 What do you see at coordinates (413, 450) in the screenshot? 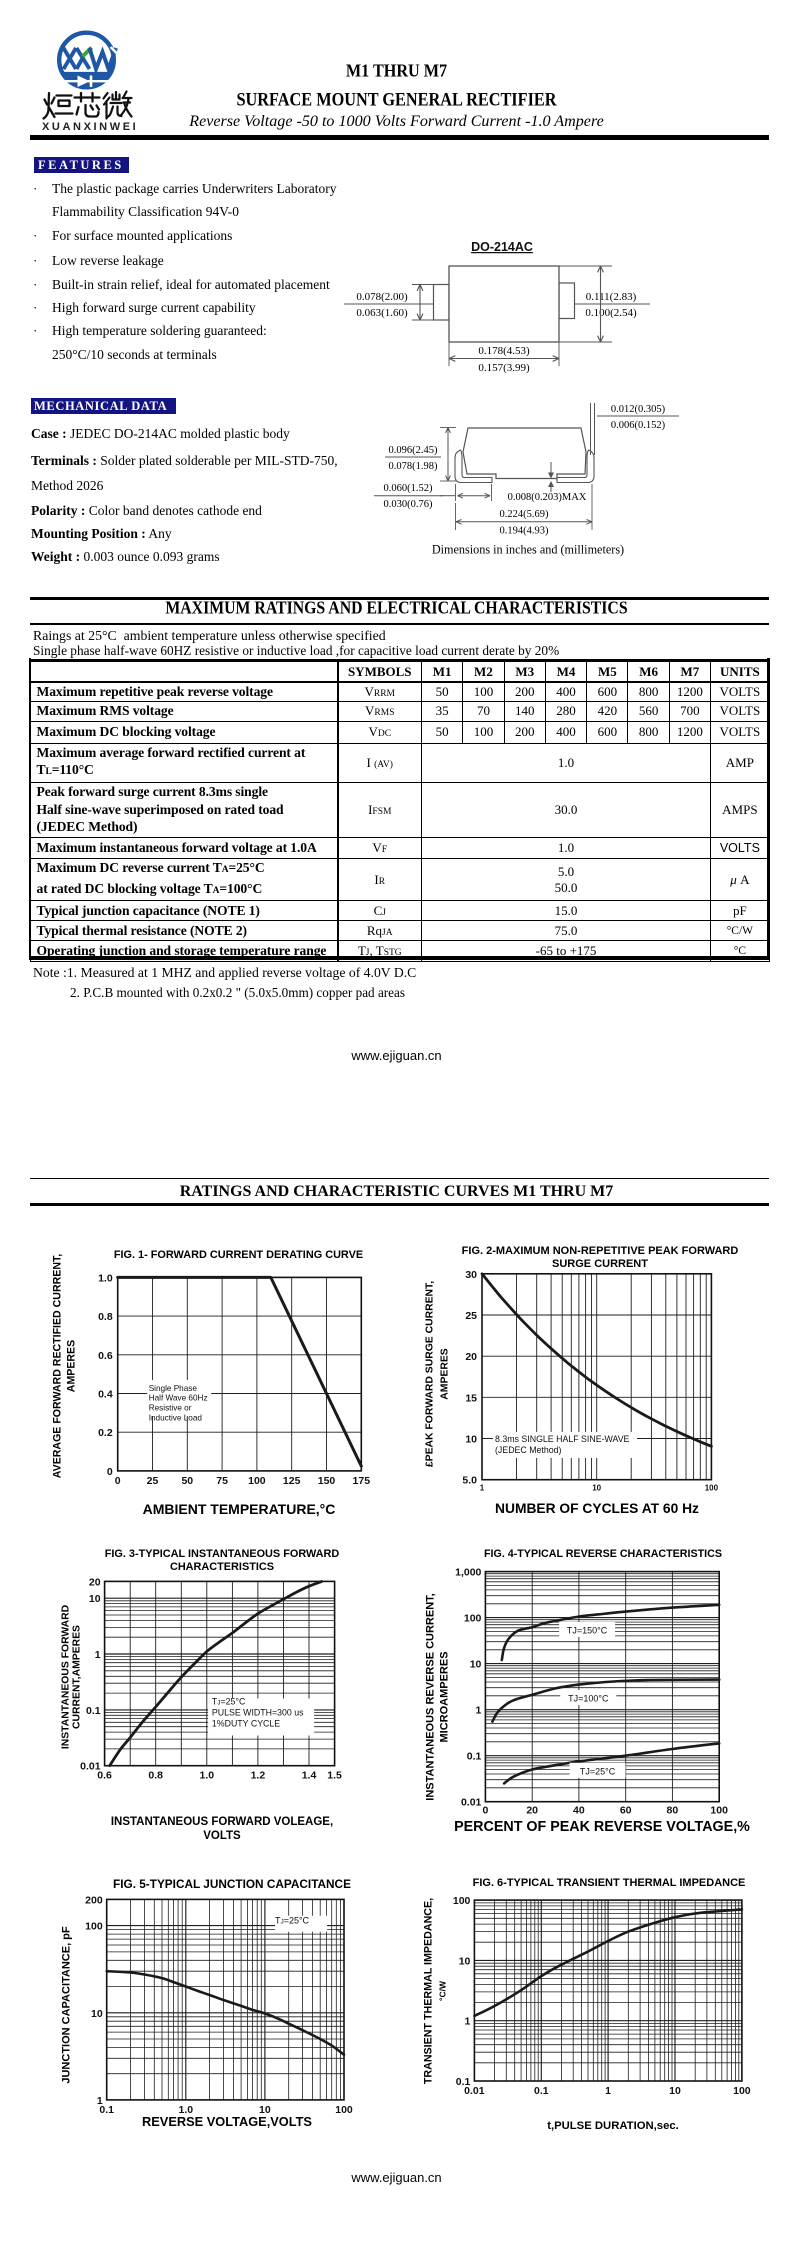
I see `svg-text: 0.096(2.45)` at bounding box center [413, 450].